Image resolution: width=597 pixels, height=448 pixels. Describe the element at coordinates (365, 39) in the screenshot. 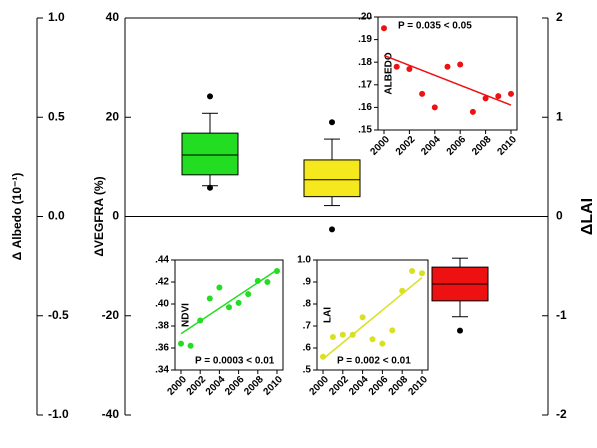

I see `y-tick-label: .19` at that location.